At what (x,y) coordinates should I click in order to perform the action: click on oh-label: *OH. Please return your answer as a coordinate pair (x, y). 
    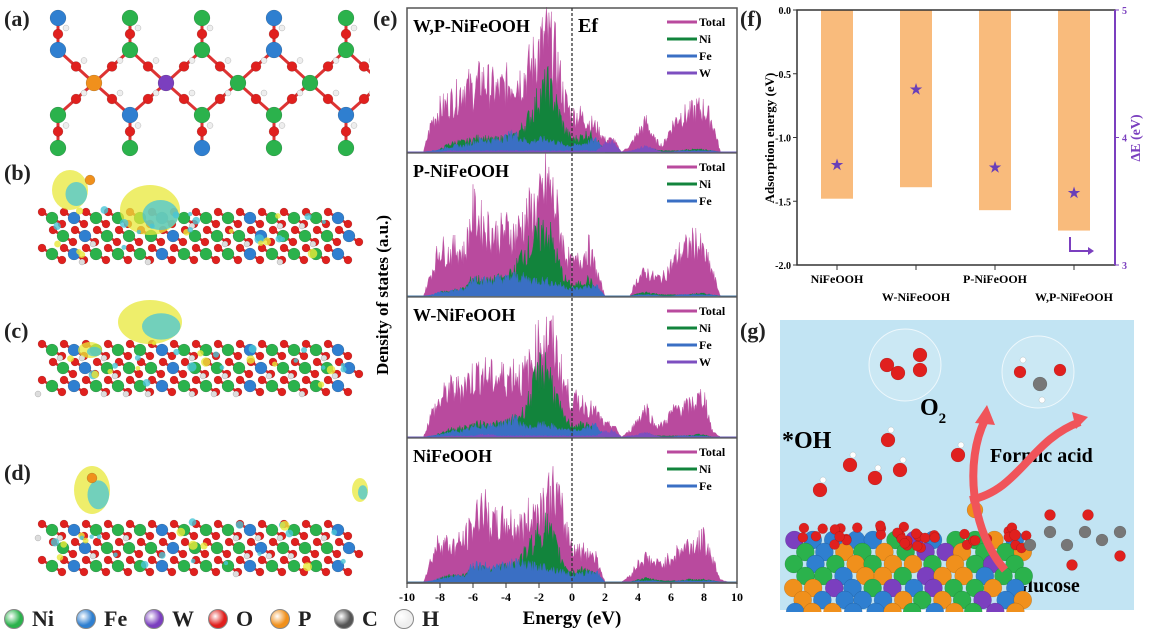
    Looking at the image, I should click on (807, 441).